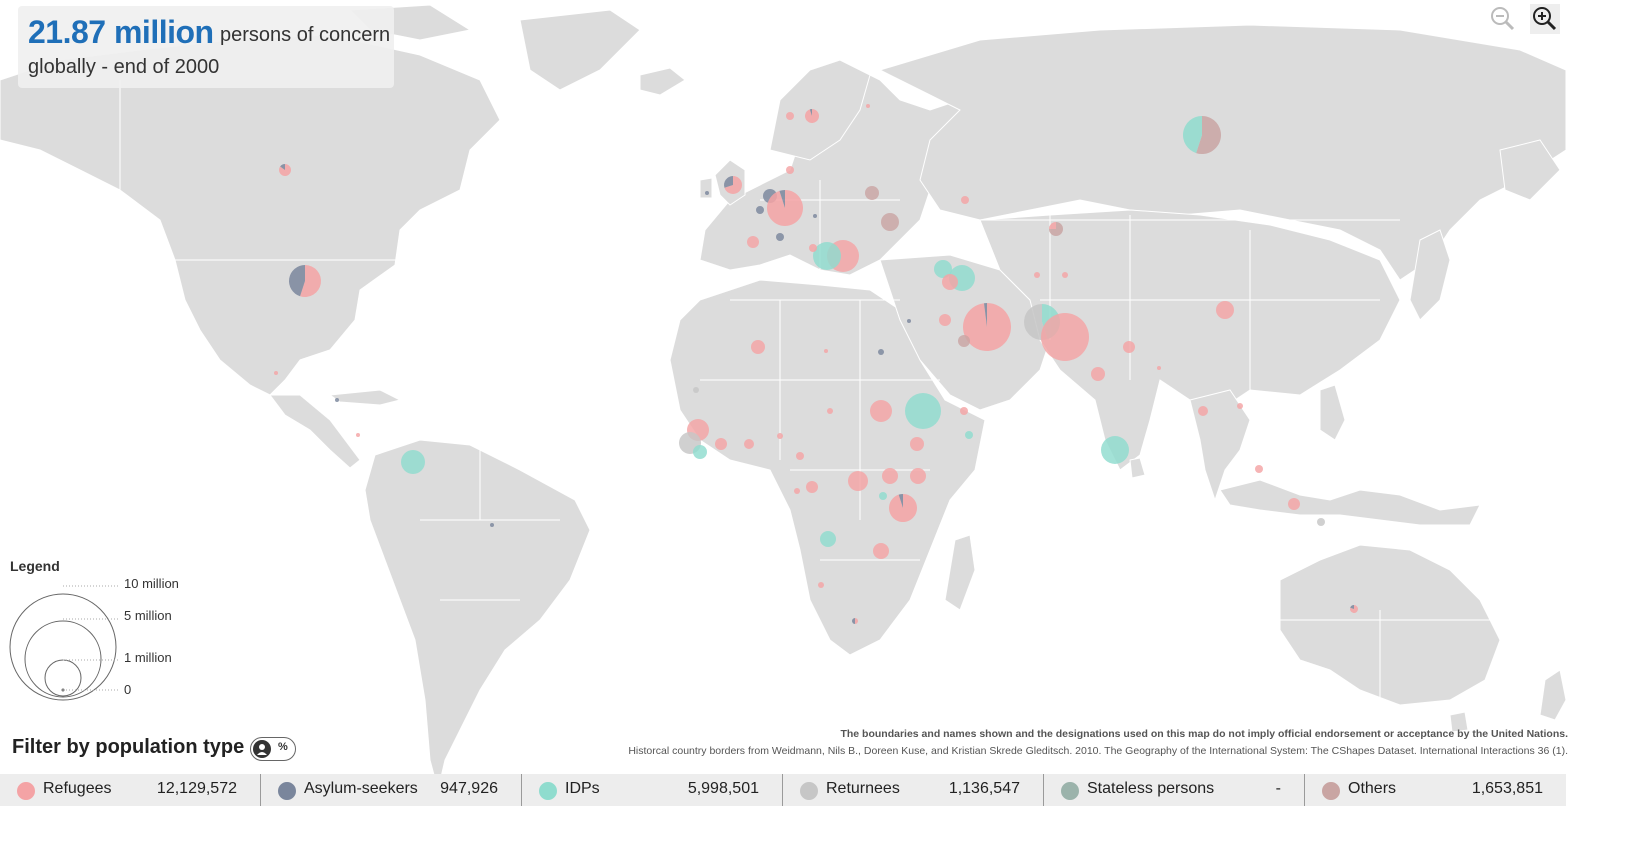 This screenshot has width=1626, height=842. I want to click on legend-label-1m: 1 million, so click(148, 657).